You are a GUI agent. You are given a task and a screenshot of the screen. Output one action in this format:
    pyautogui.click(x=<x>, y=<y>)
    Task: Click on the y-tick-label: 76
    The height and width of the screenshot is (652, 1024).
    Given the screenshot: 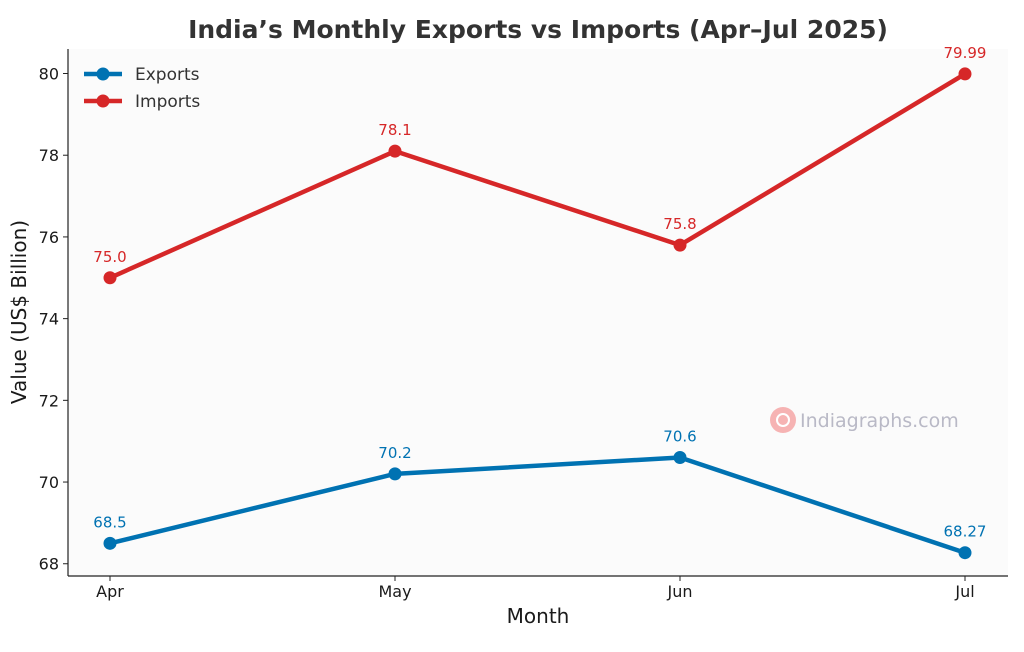 What is the action you would take?
    pyautogui.click(x=49, y=237)
    